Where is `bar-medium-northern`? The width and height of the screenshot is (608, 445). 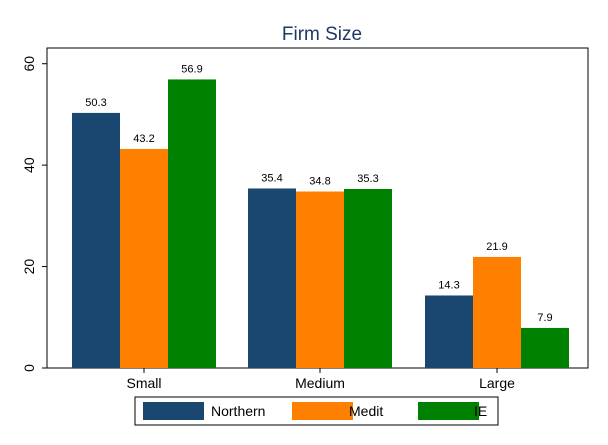 bar-medium-northern is located at coordinates (272, 278).